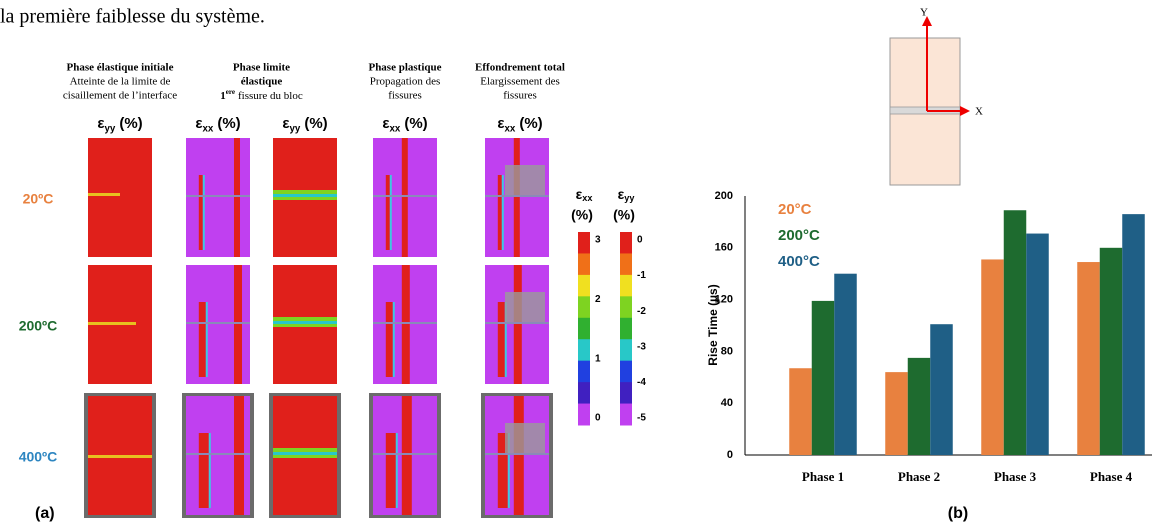  I want to click on row-label: 200ºC, so click(38, 326).